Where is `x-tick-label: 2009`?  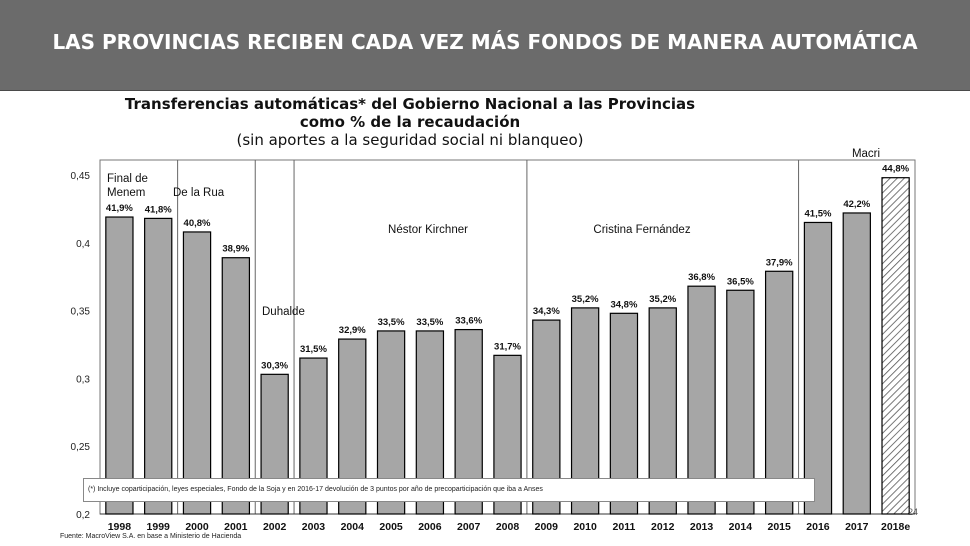
x-tick-label: 2009 is located at coordinates (547, 527).